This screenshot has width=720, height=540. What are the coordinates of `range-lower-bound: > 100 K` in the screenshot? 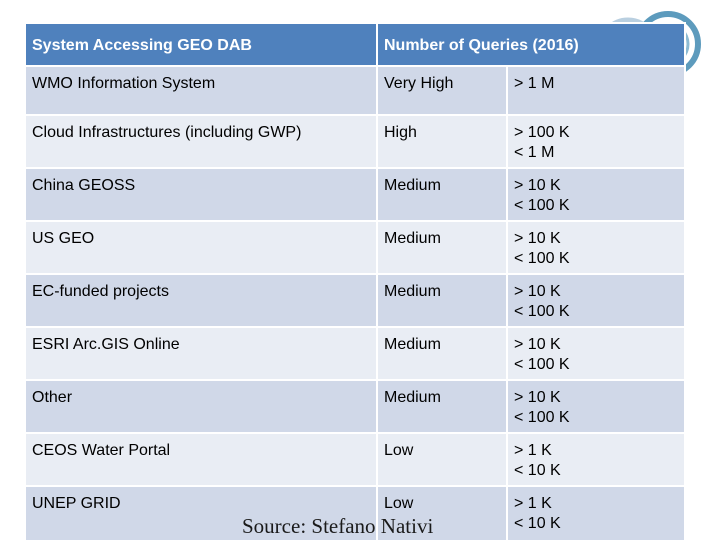 It's located at (542, 132).